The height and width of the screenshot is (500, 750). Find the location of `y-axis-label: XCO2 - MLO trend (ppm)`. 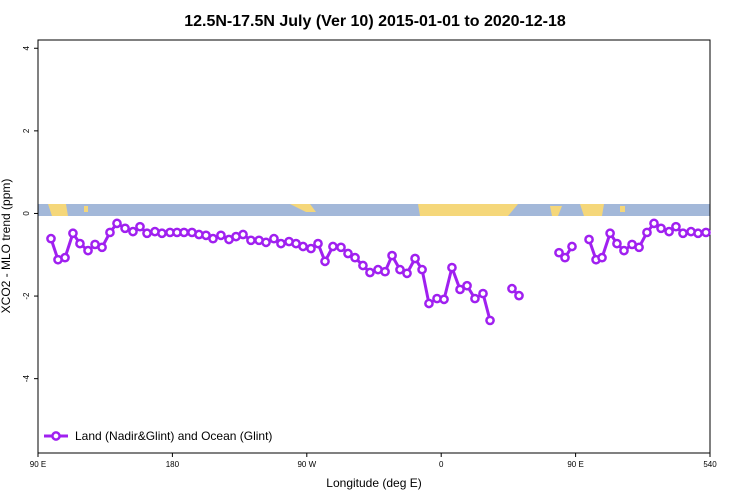

y-axis-label: XCO2 - MLO trend (ppm) is located at coordinates (6, 246).